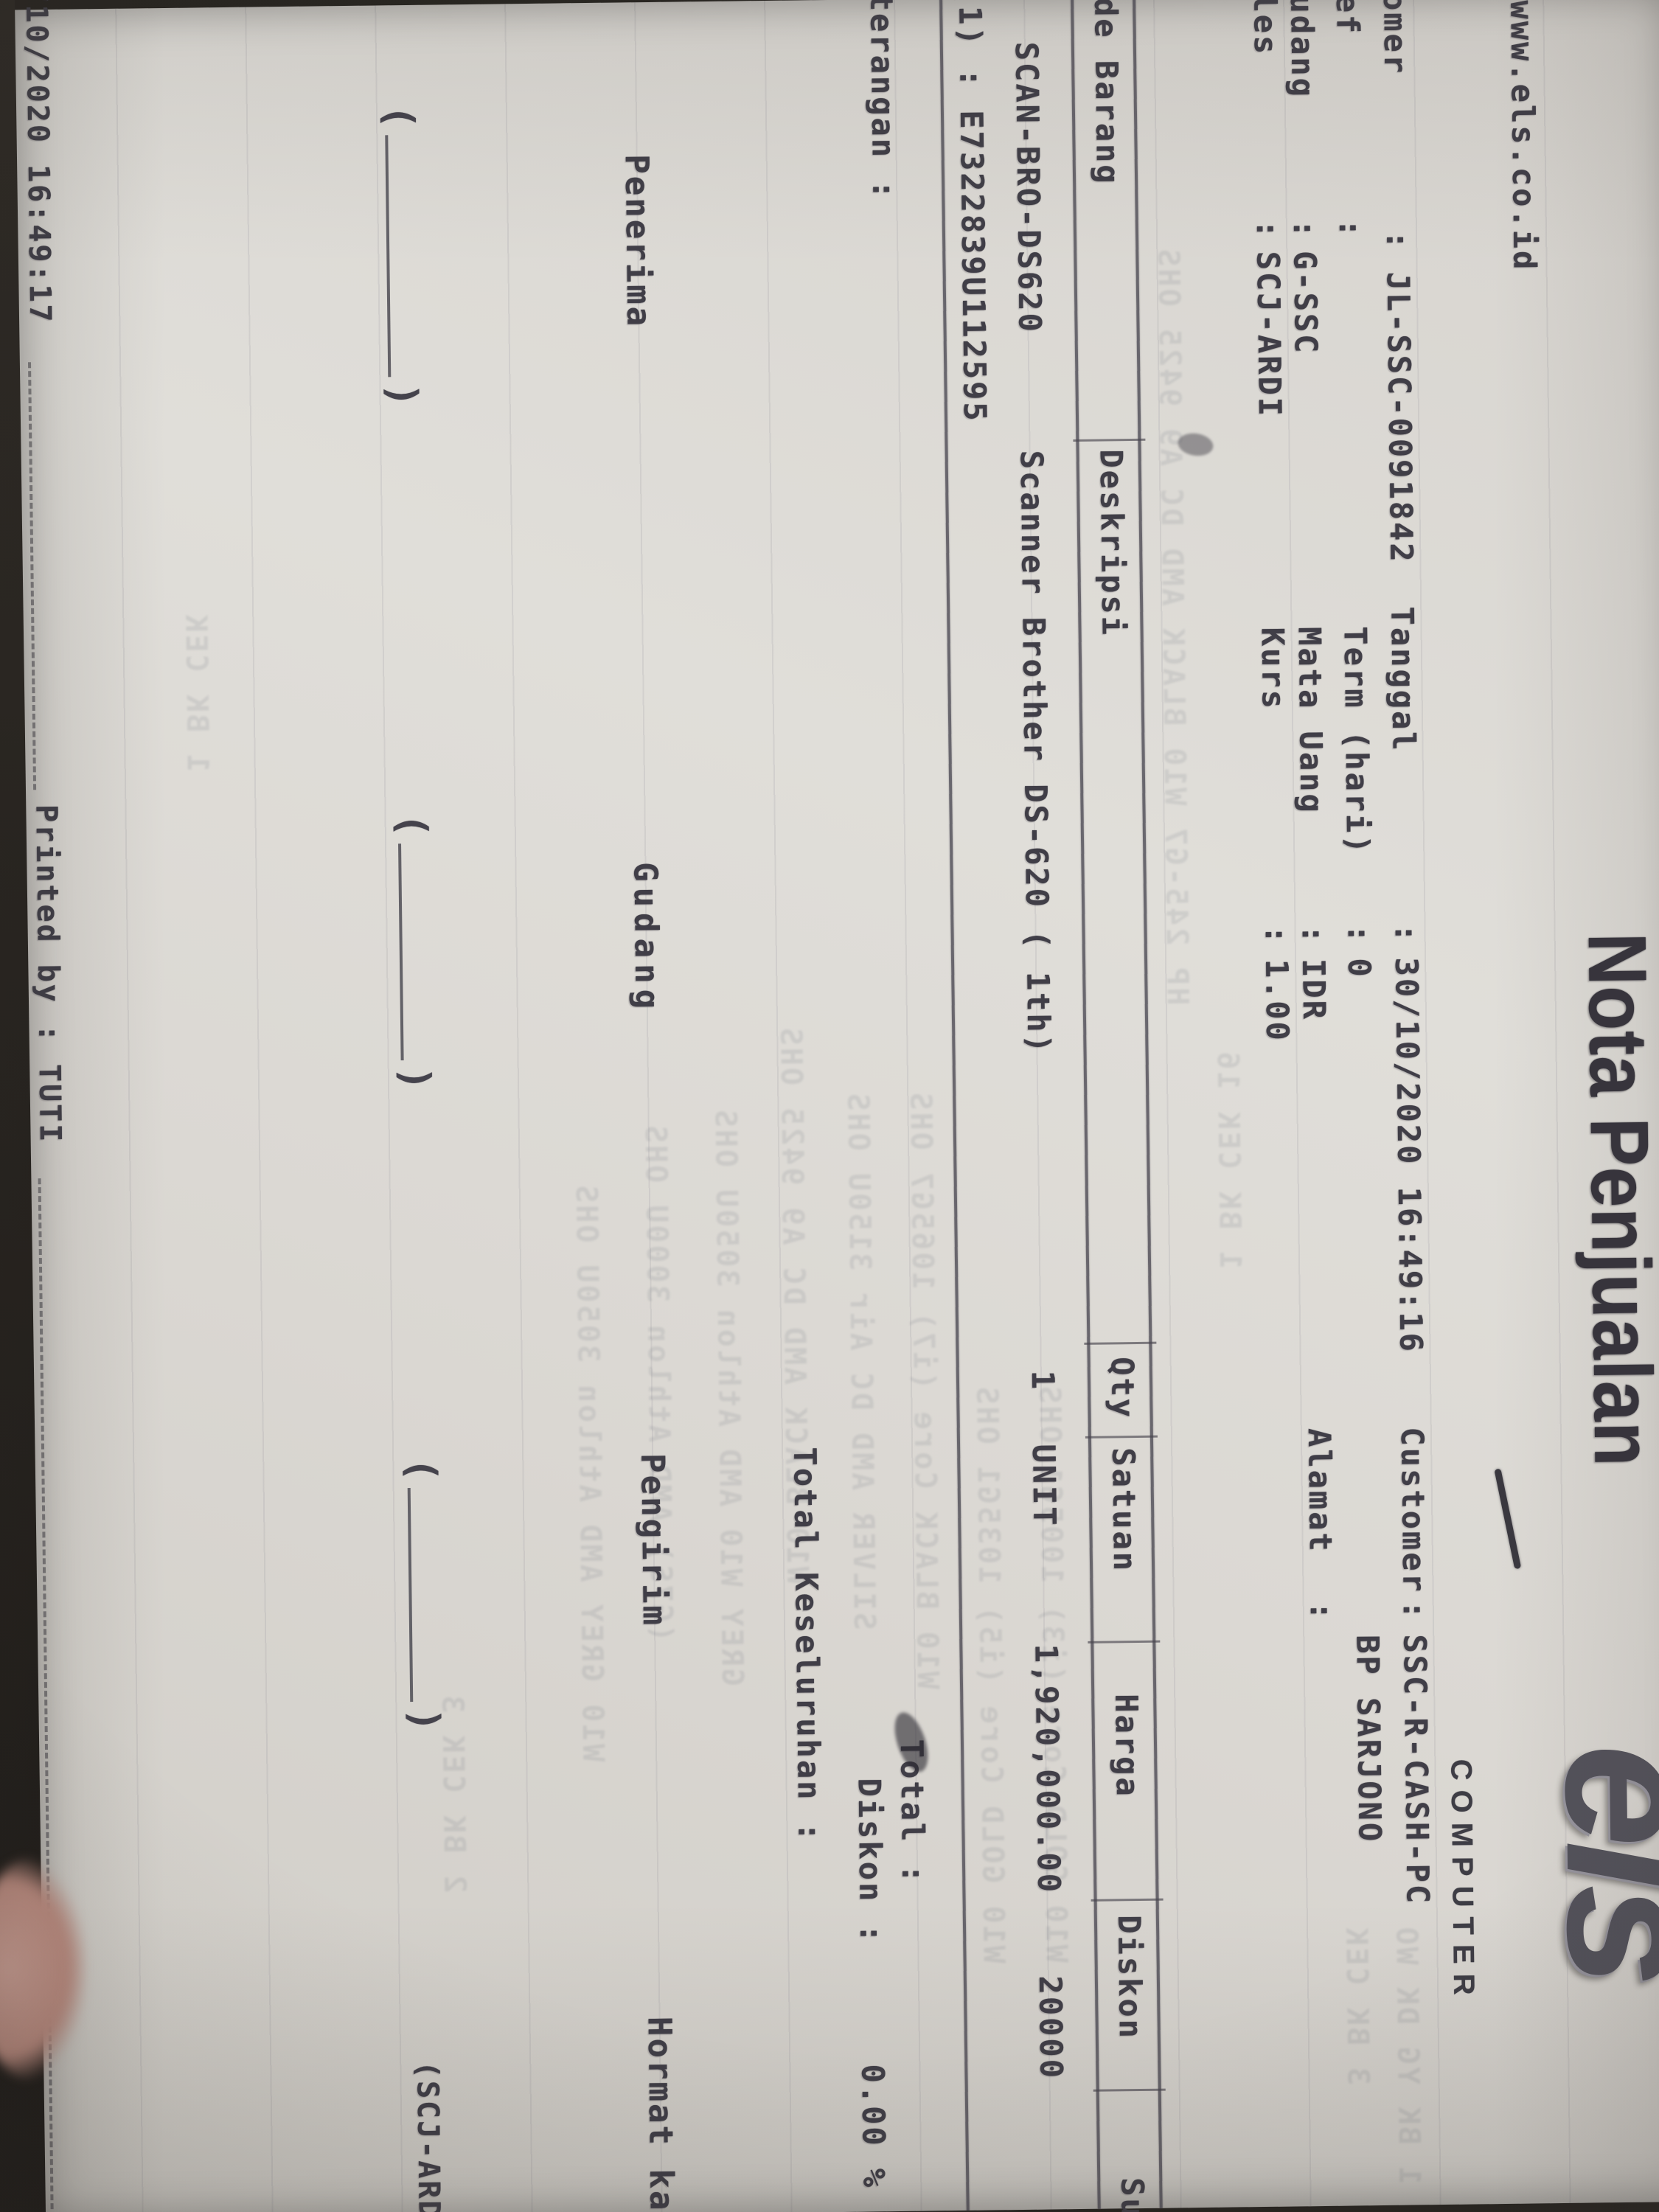 This screenshot has width=1659, height=2212. What do you see at coordinates (1305, 229) in the screenshot?
I see `gudang-colon: :` at bounding box center [1305, 229].